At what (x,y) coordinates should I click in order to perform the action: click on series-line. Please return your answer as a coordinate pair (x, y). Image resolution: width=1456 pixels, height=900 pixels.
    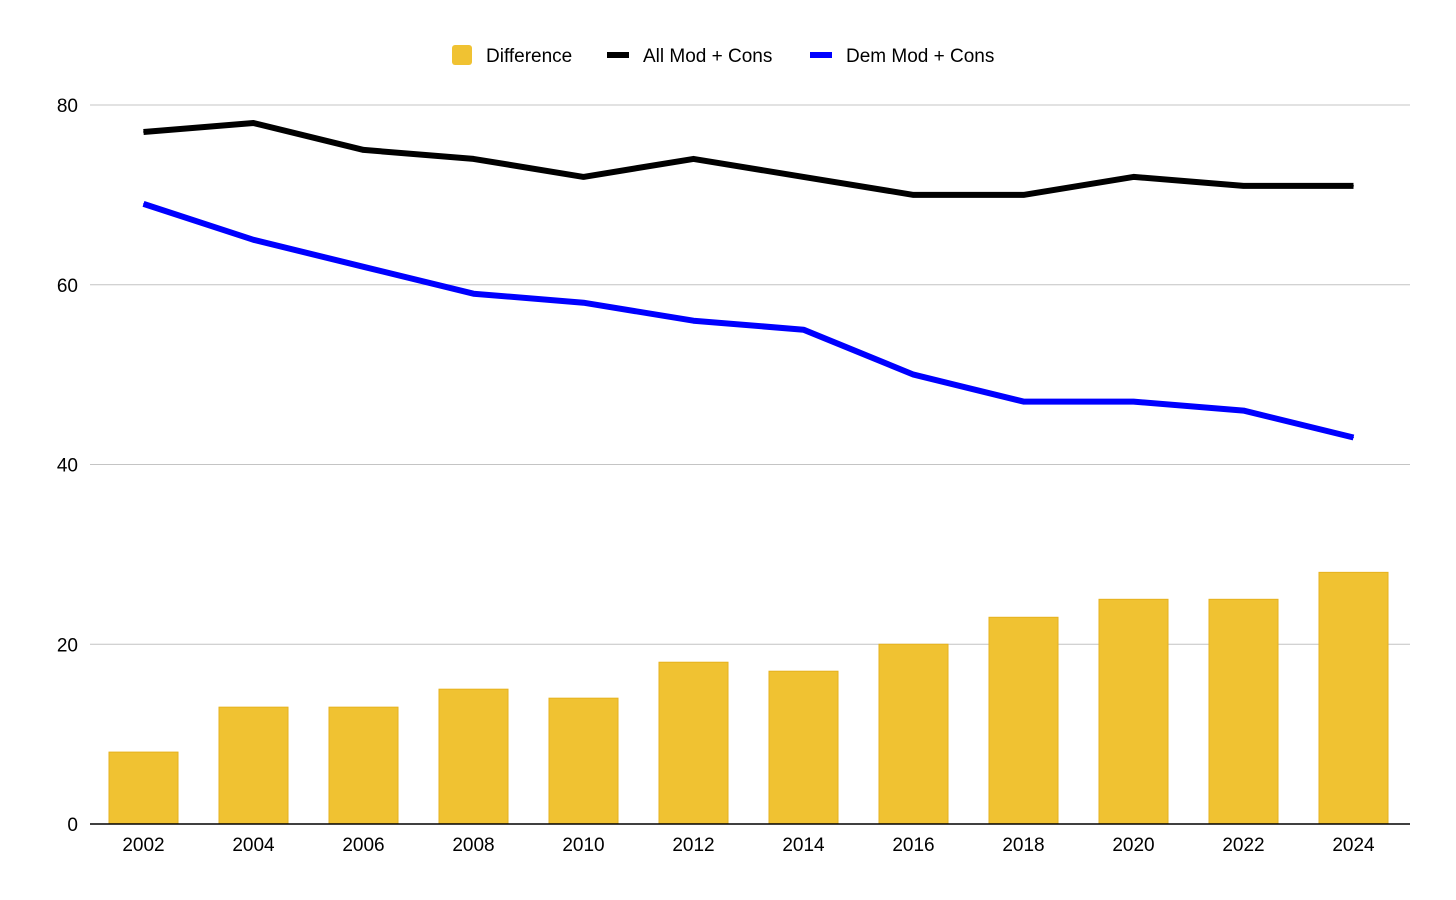
    Looking at the image, I should click on (748, 159).